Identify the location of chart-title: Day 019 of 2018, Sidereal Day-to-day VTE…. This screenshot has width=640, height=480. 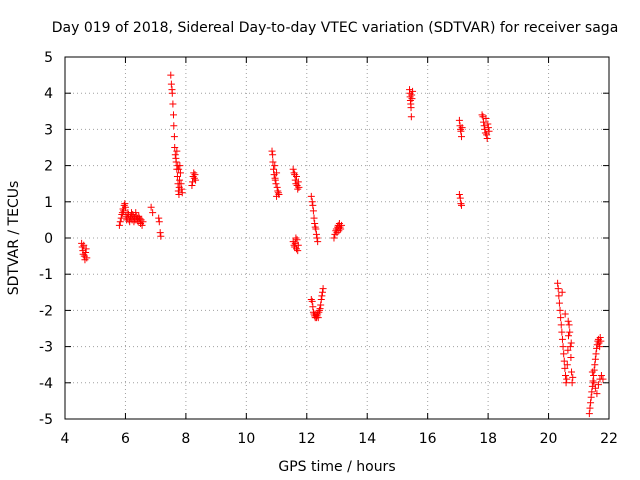
(335, 28).